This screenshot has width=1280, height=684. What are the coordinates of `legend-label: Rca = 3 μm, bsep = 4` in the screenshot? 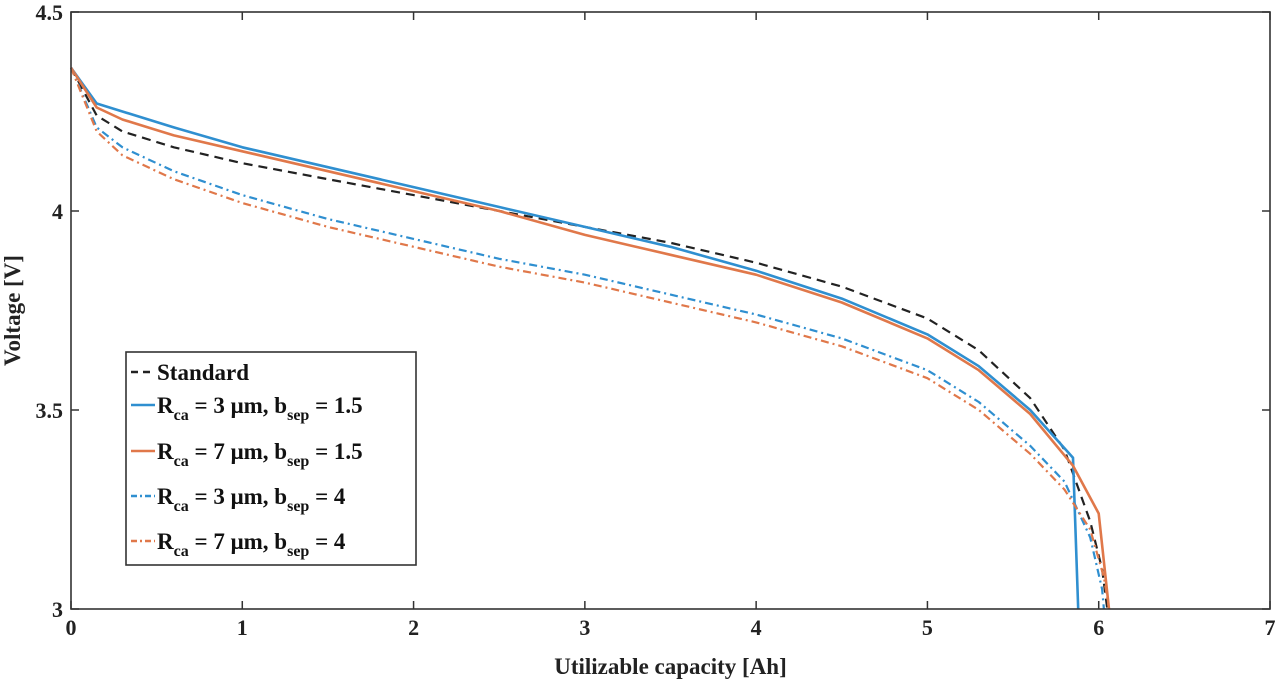 It's located at (251, 499).